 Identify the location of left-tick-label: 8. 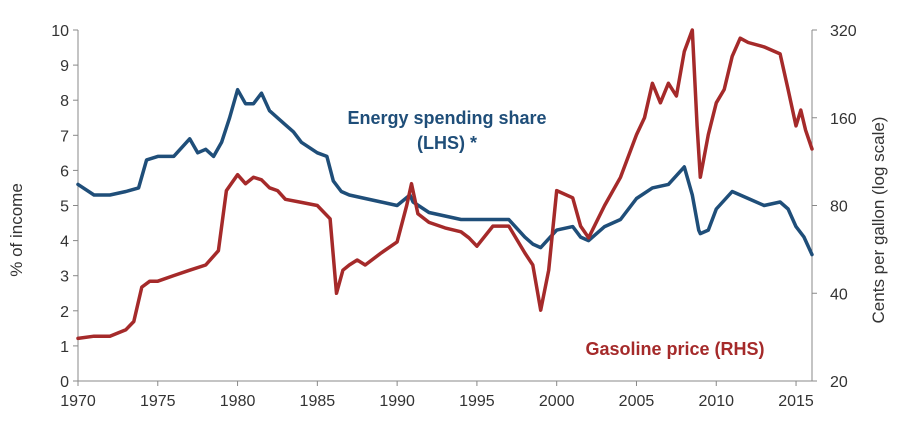
(64, 101).